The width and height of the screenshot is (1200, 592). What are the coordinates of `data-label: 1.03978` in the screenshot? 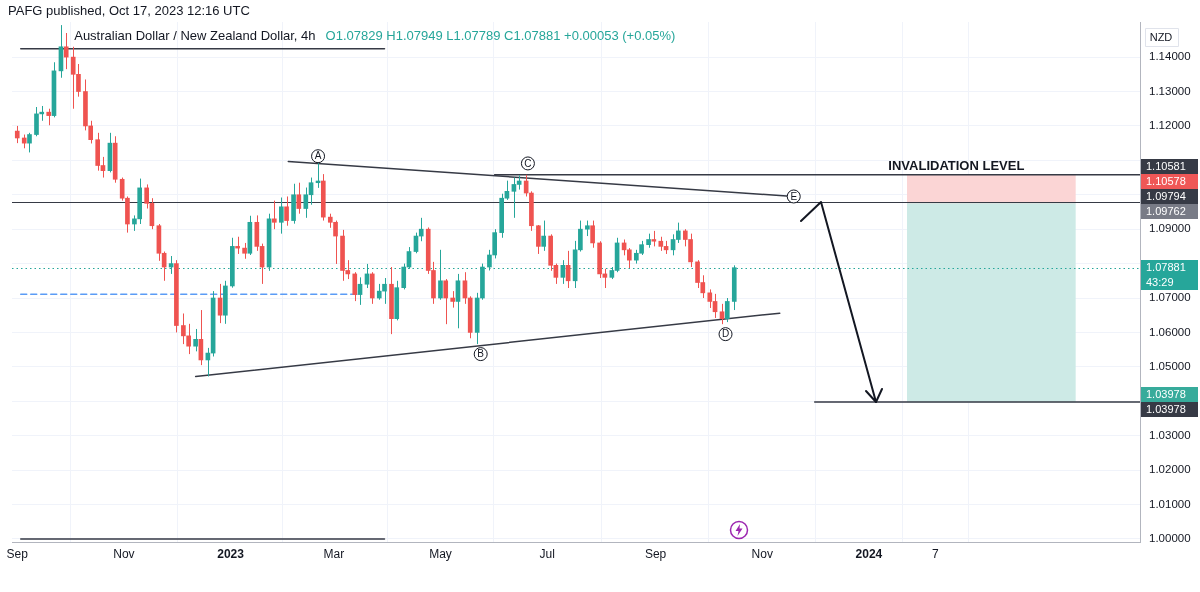 It's located at (1166, 409).